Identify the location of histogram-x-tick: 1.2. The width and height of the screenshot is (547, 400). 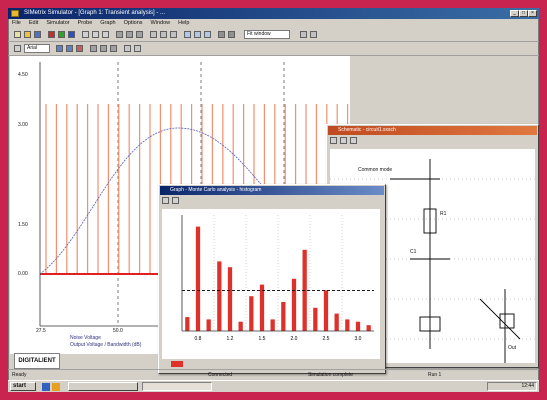
(230, 339).